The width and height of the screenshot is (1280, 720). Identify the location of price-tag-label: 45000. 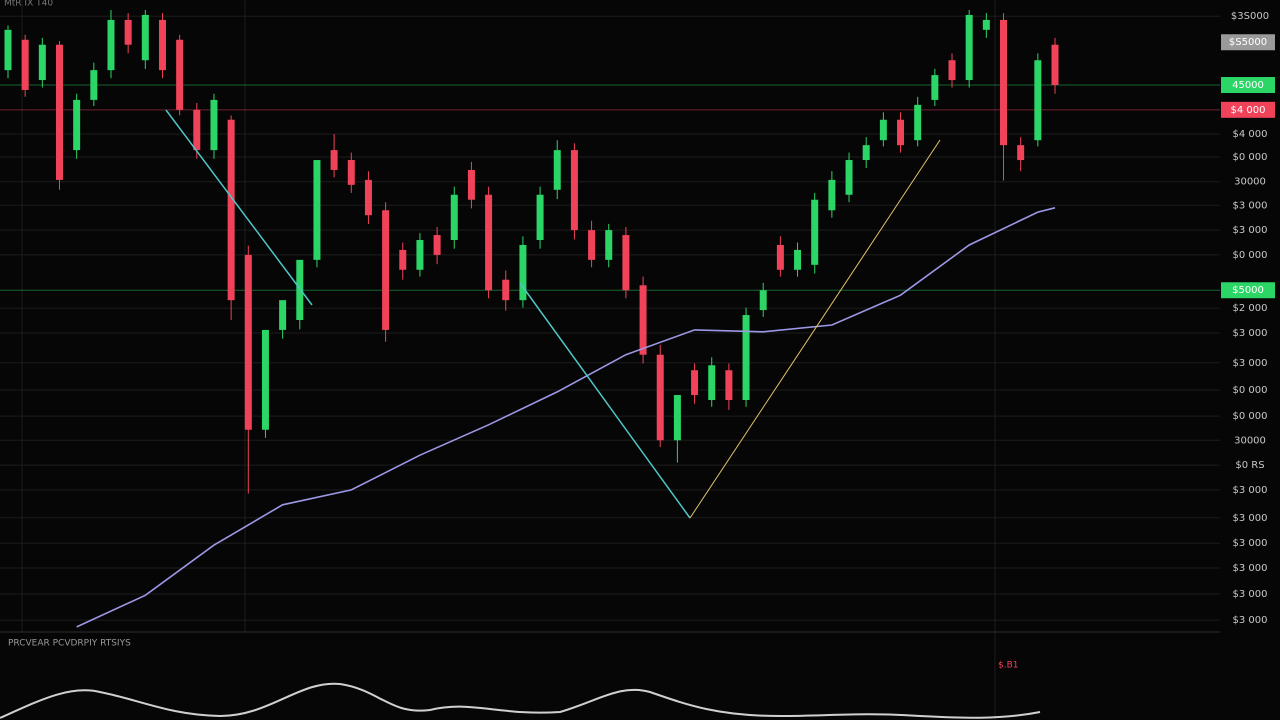
(1248, 85).